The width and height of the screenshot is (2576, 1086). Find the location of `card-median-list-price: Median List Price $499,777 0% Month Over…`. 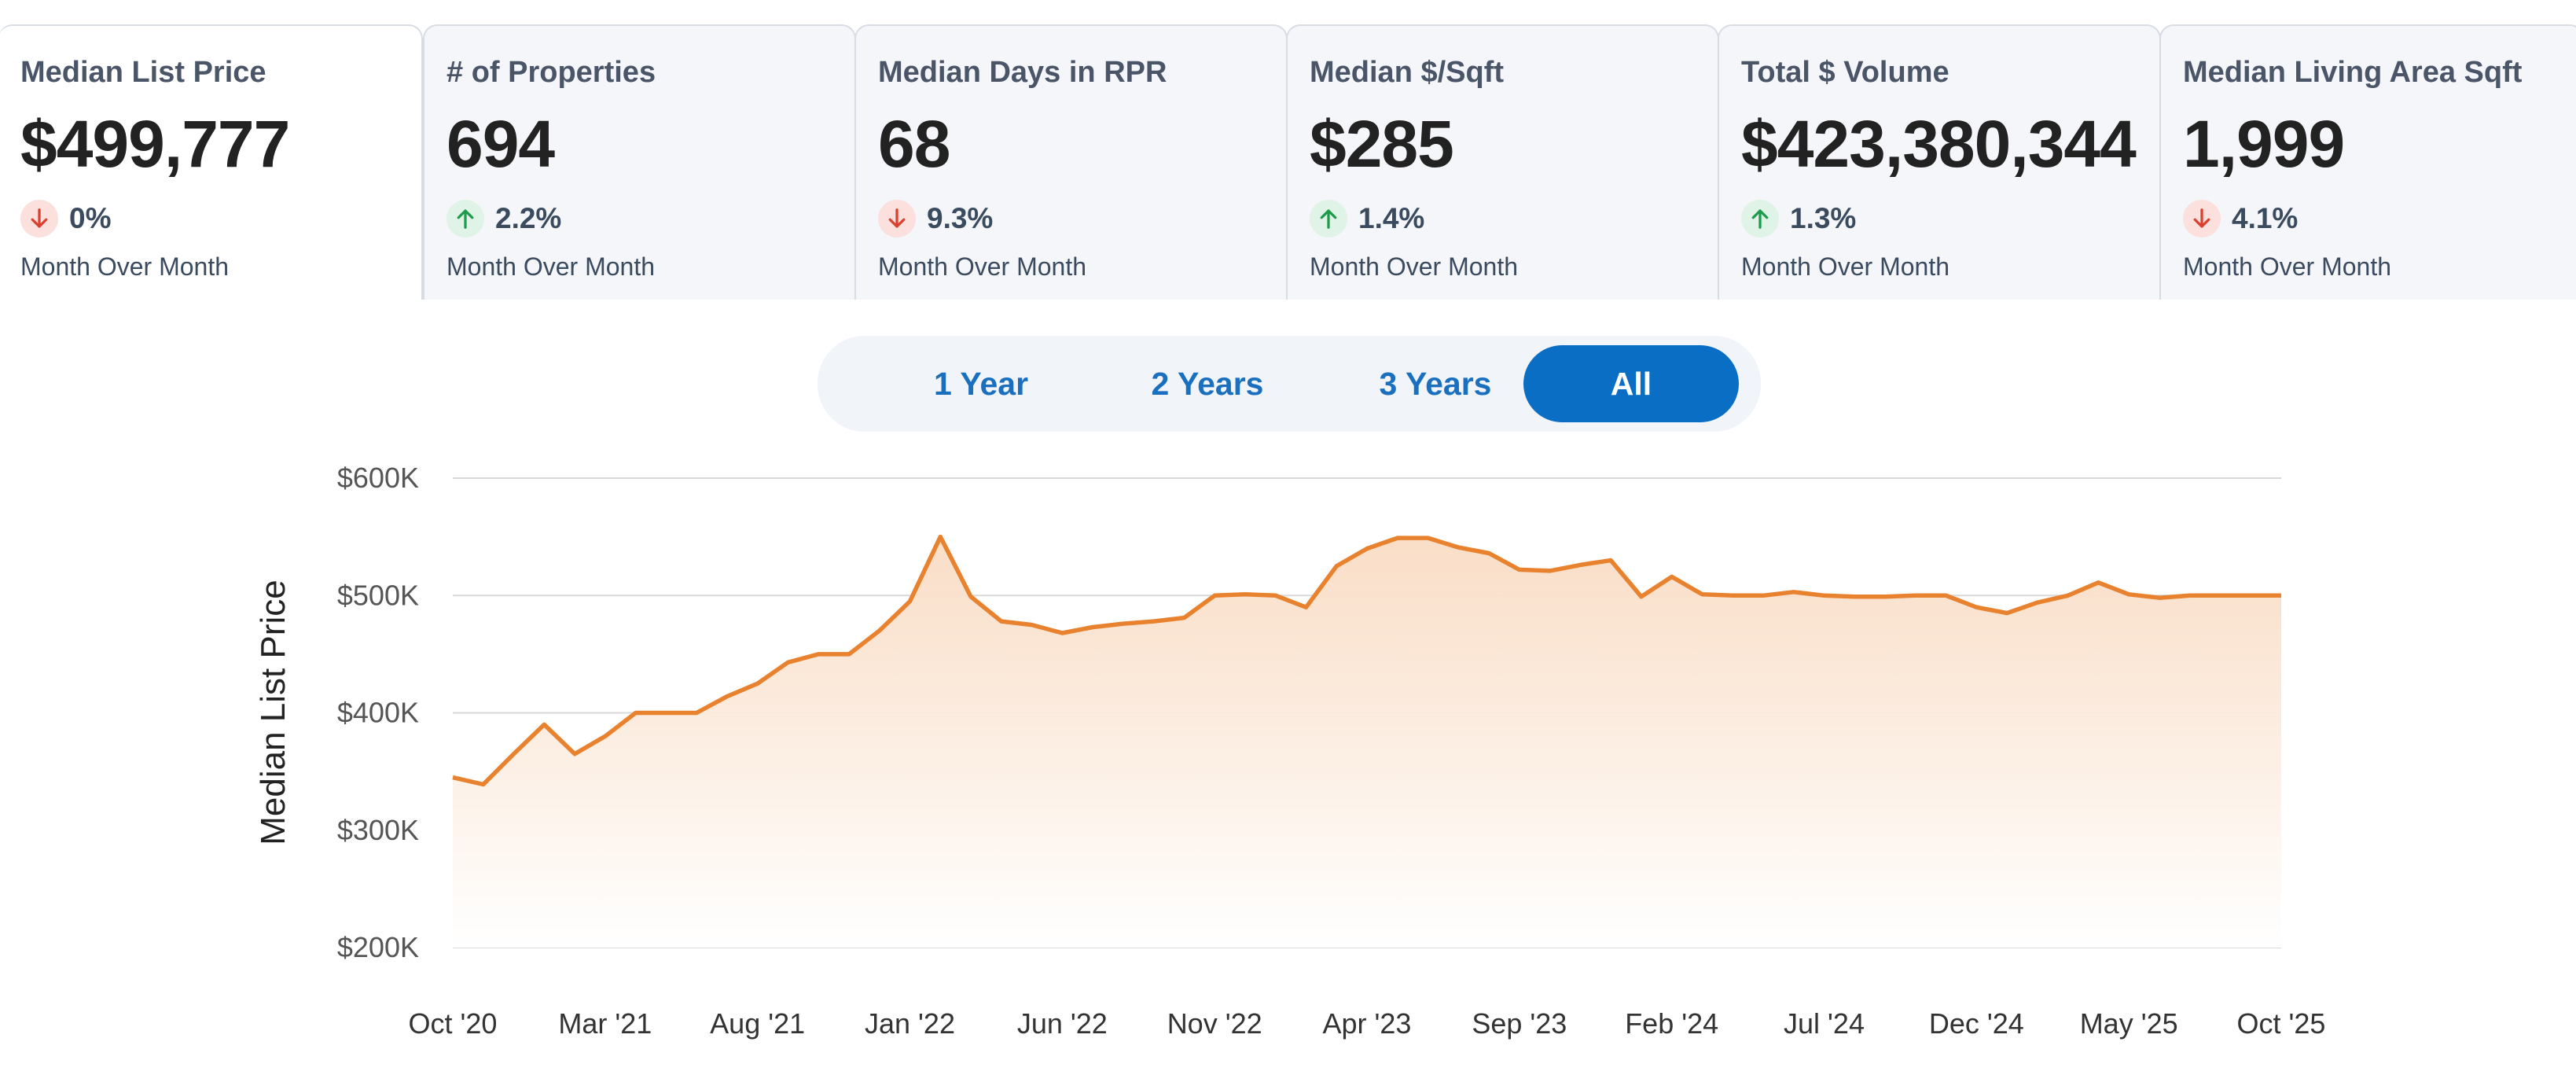

card-median-list-price: Median List Price $499,777 0% Month Over… is located at coordinates (211, 162).